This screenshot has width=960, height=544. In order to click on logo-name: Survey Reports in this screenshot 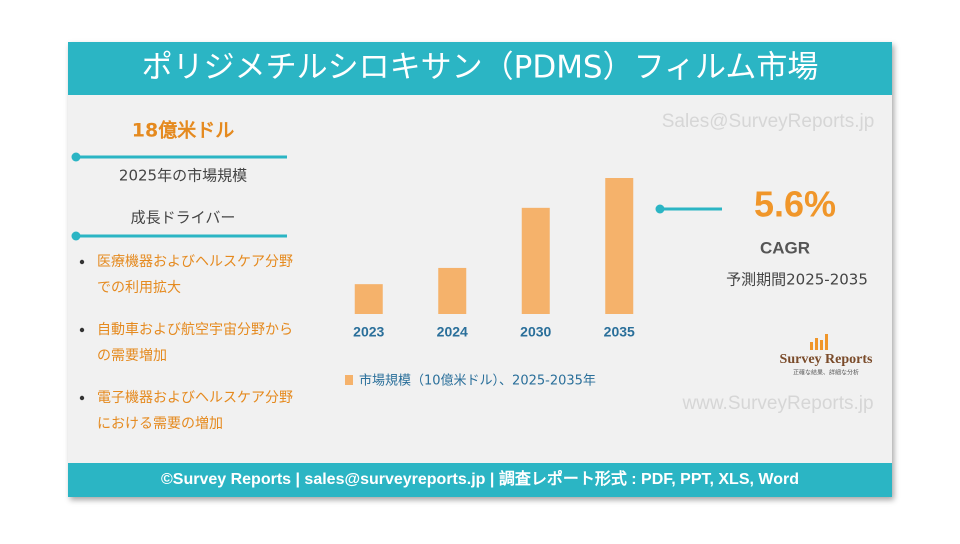, I will do `click(826, 359)`.